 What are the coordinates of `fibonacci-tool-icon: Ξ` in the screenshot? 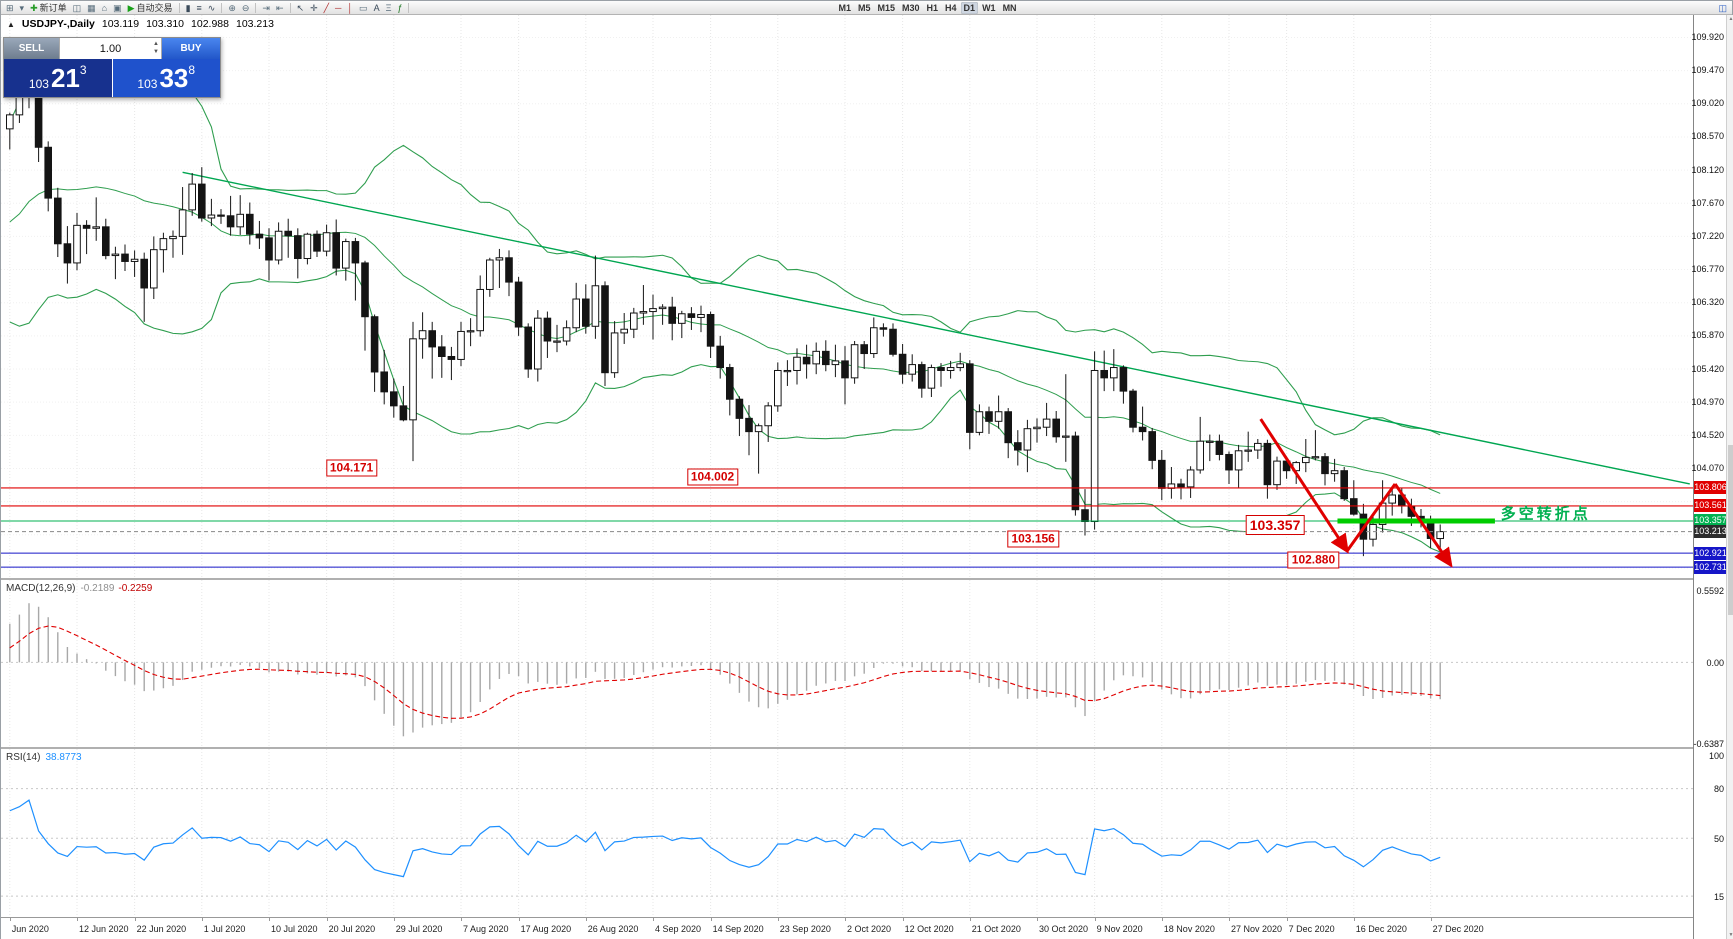 It's located at (389, 8).